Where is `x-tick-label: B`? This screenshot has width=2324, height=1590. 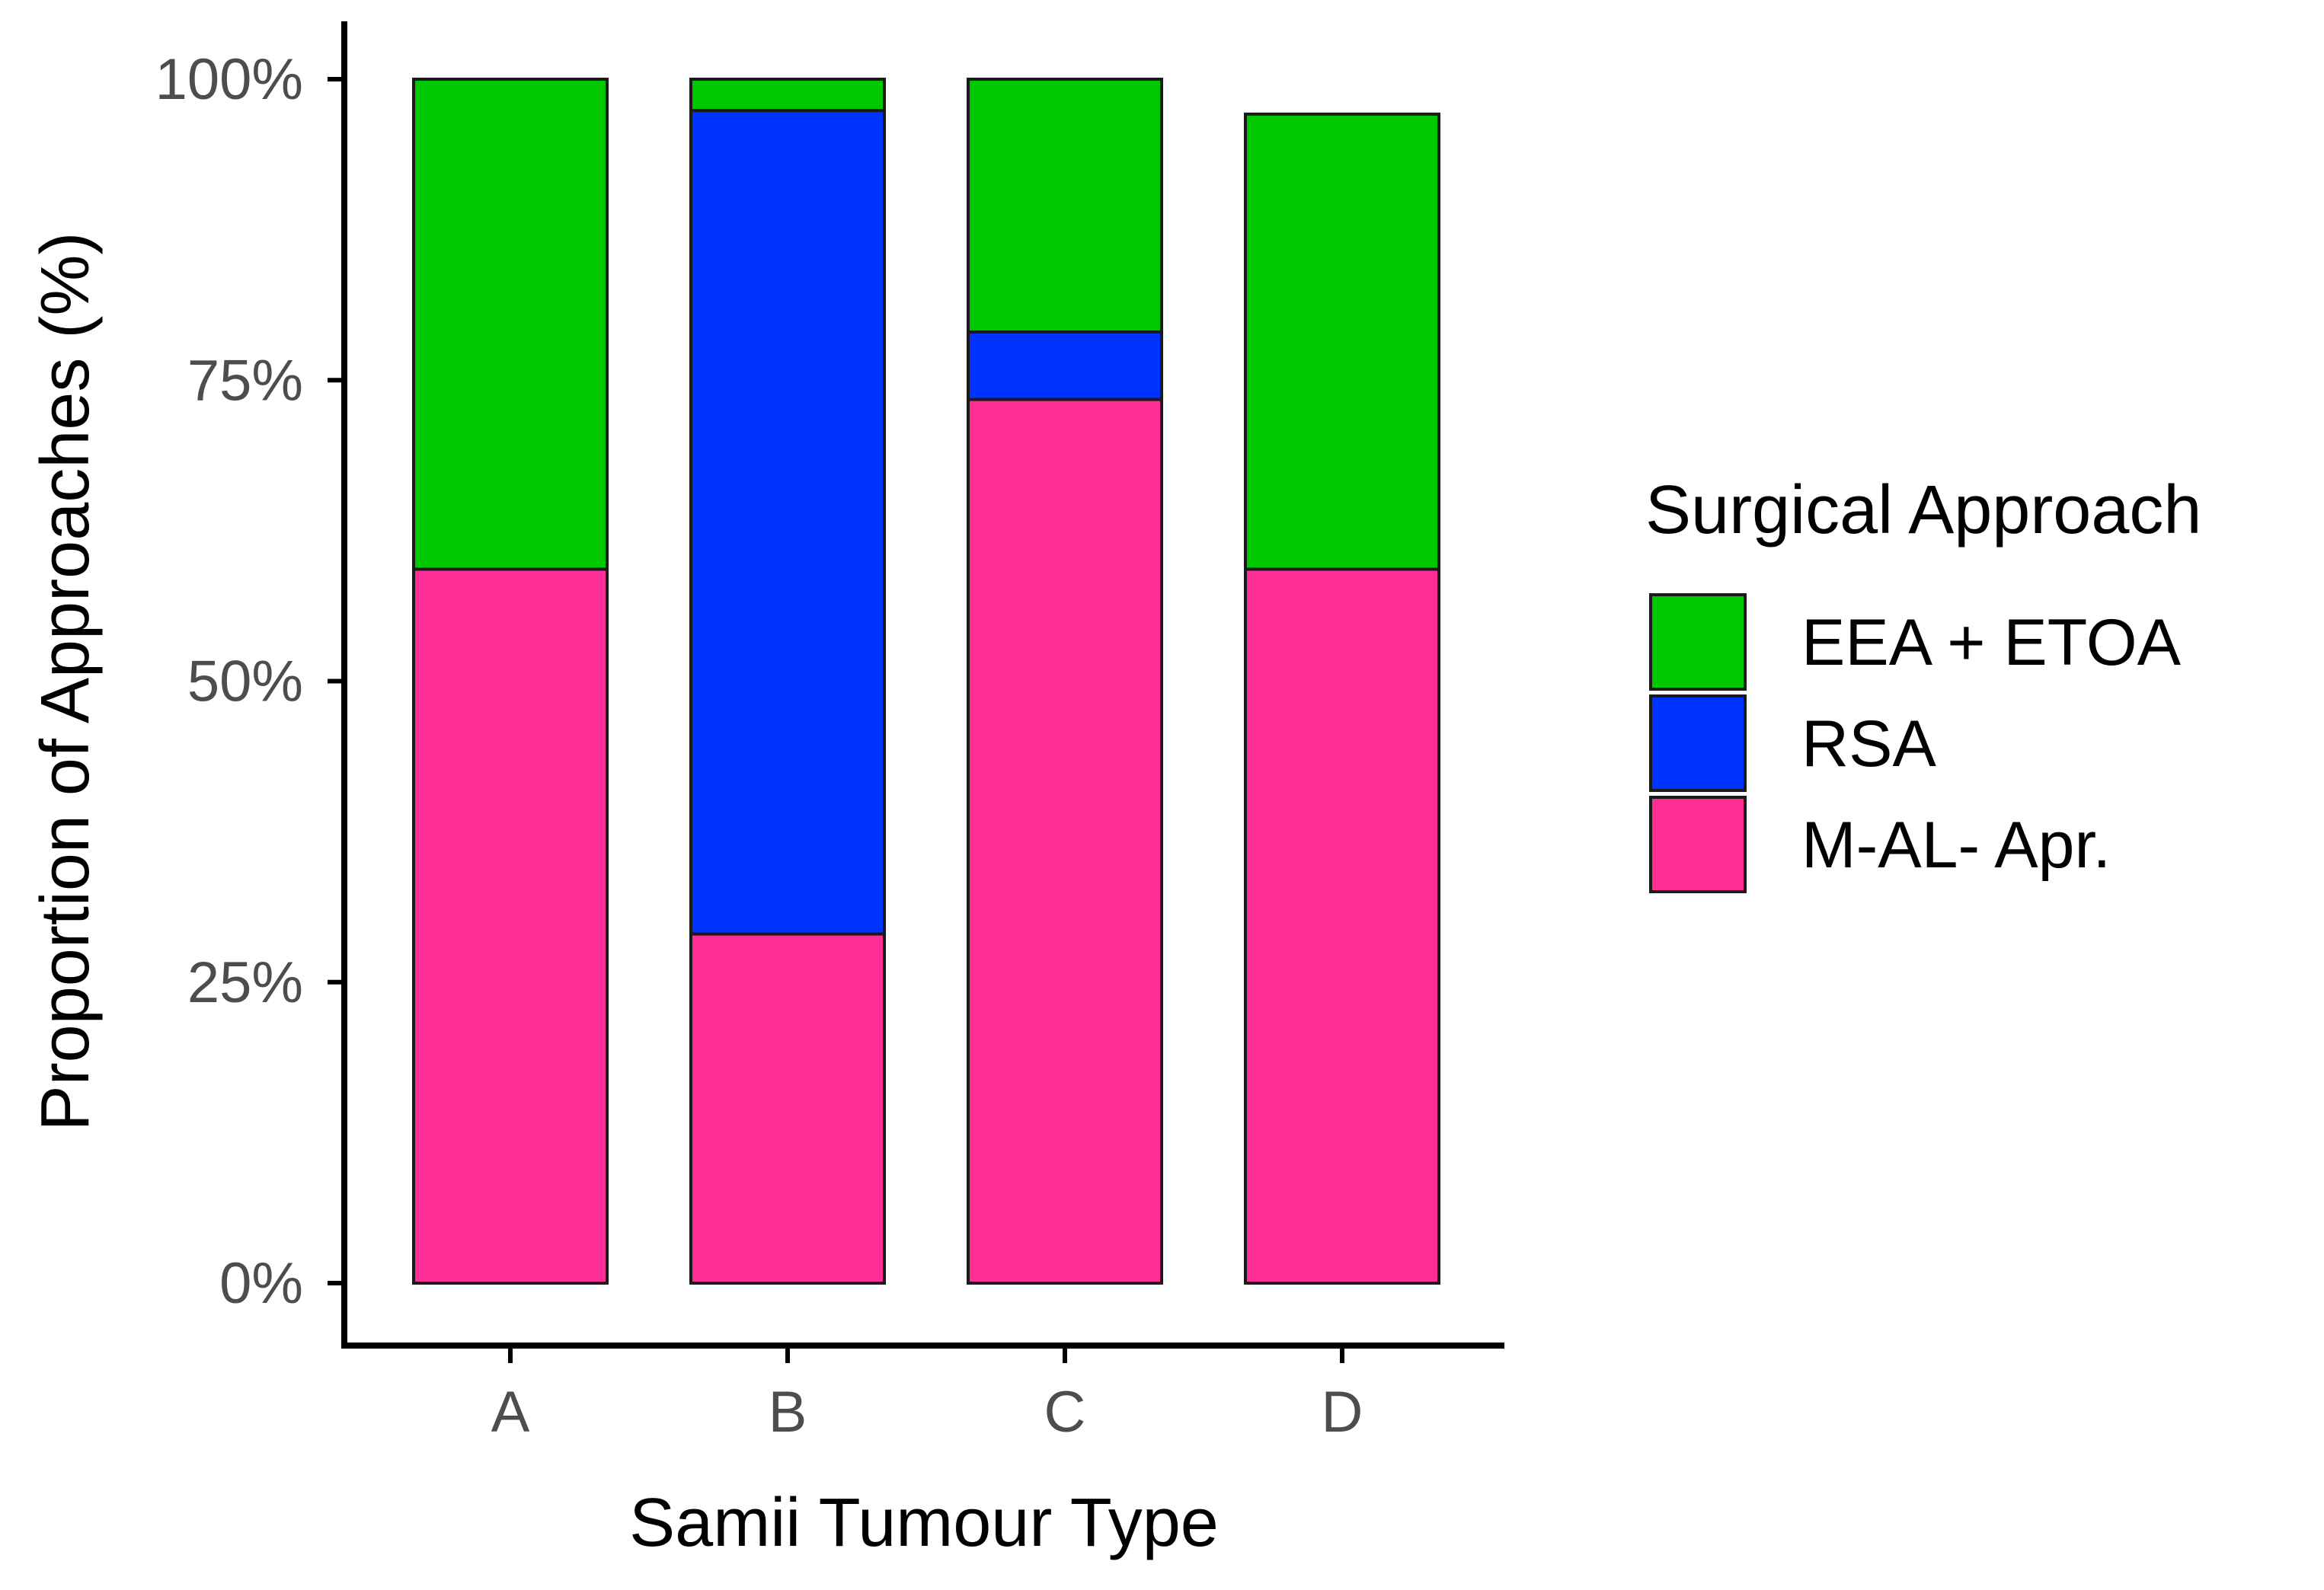
x-tick-label: B is located at coordinates (788, 1412).